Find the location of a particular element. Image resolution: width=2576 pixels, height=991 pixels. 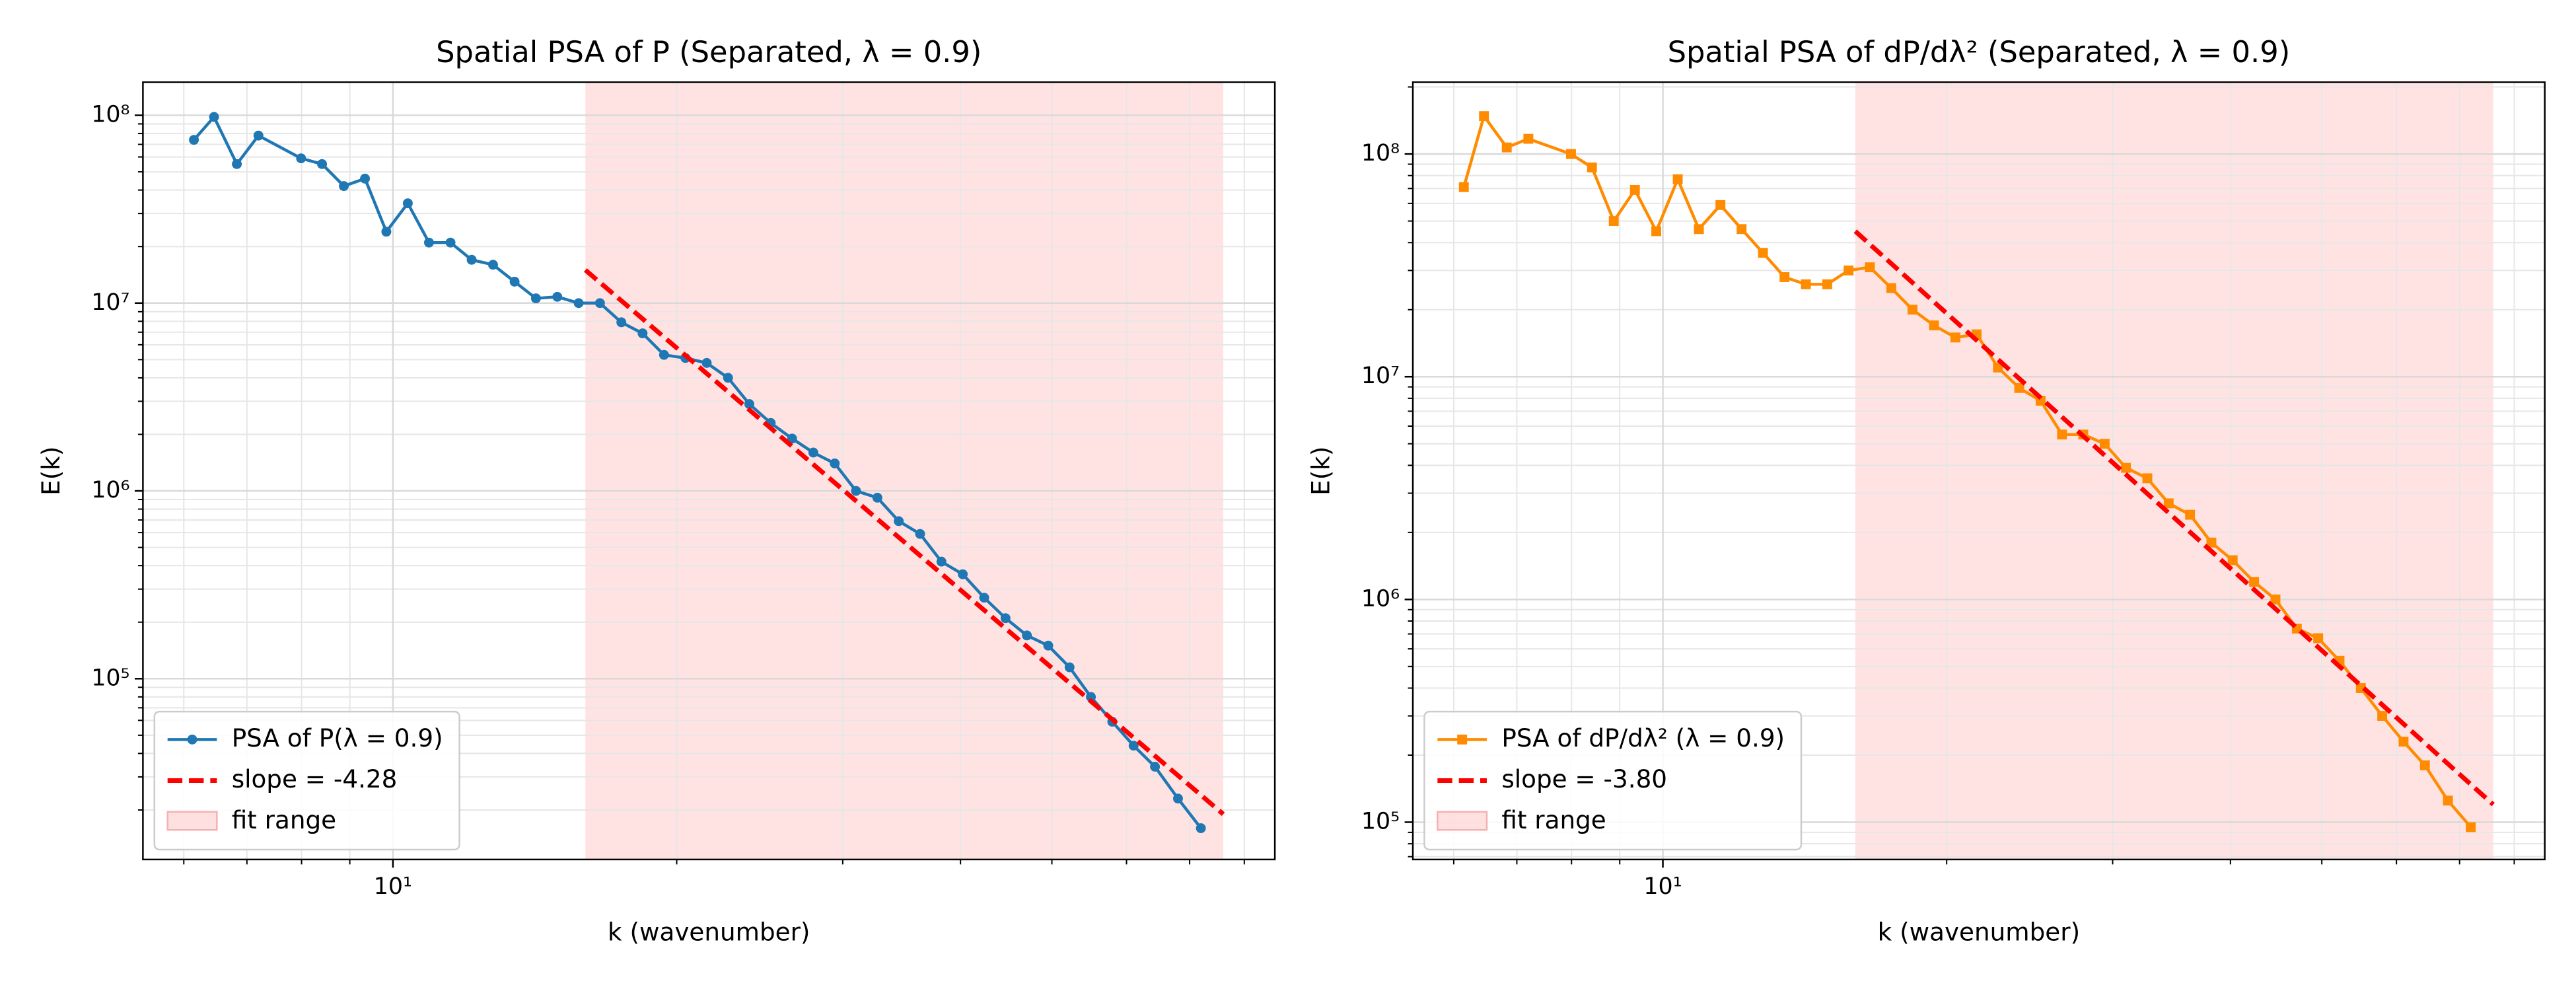

legend: PSA of P(λ = 0.9) slope = -4.28 fit range is located at coordinates (306, 780).